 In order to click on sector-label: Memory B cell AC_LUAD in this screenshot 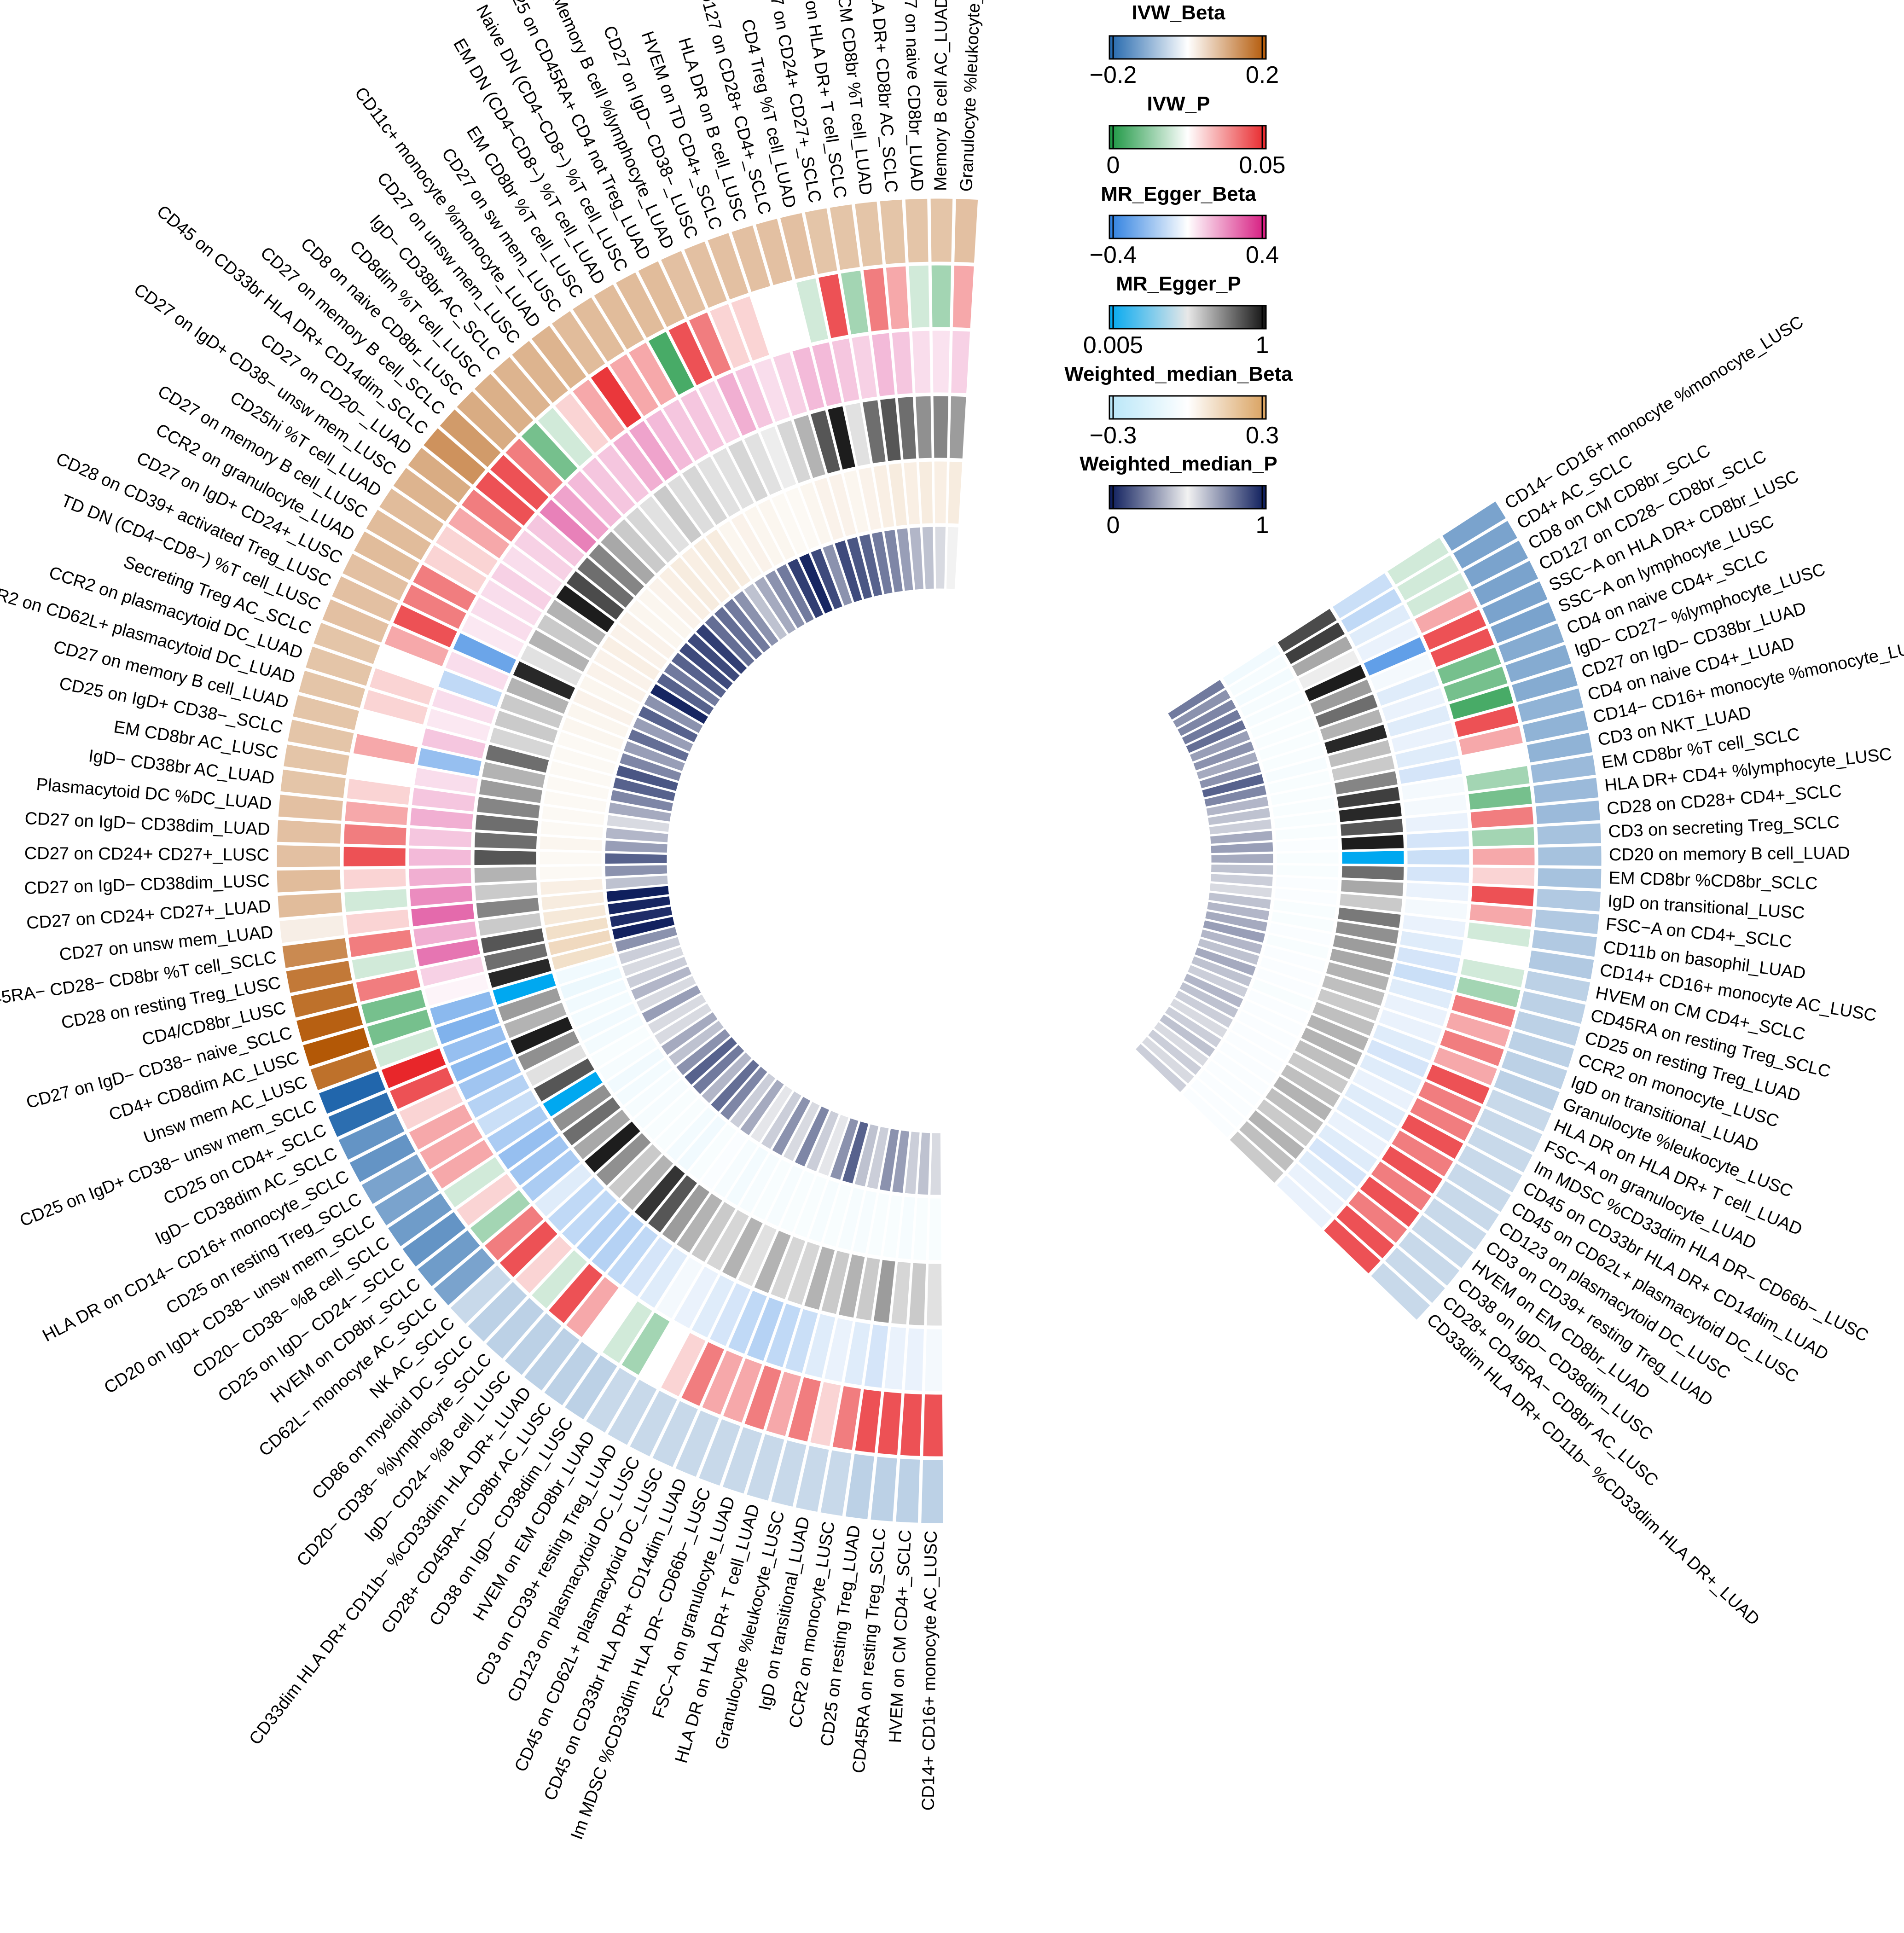, I will do `click(941, 95)`.